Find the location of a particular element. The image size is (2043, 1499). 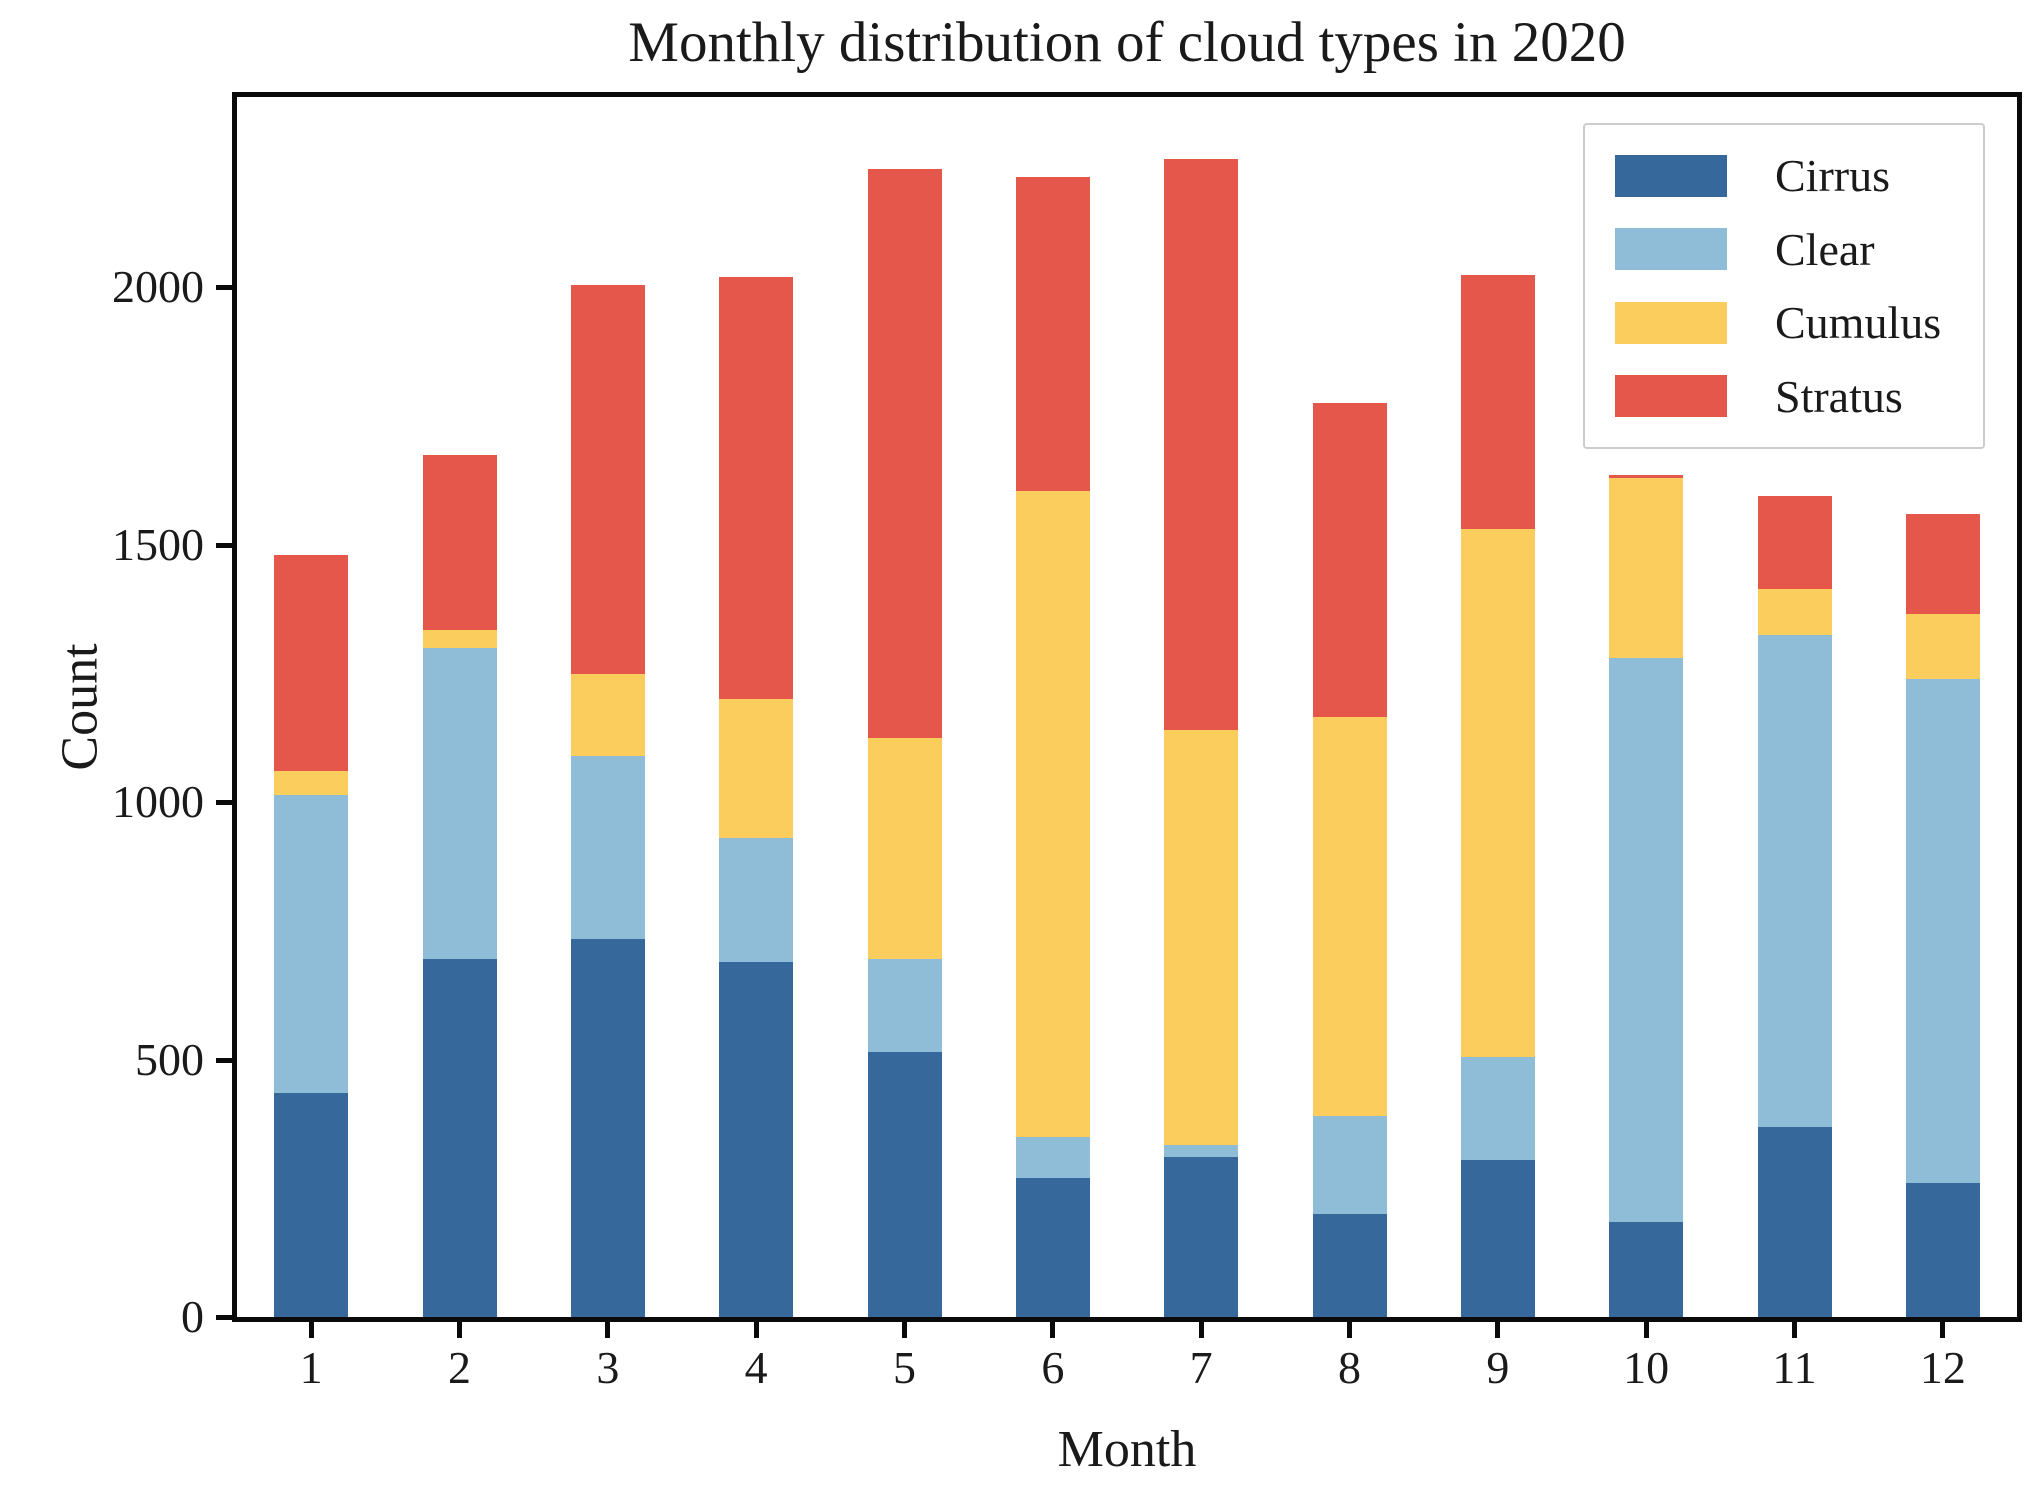

legend-item-stratus: Stratus is located at coordinates (1784, 396).